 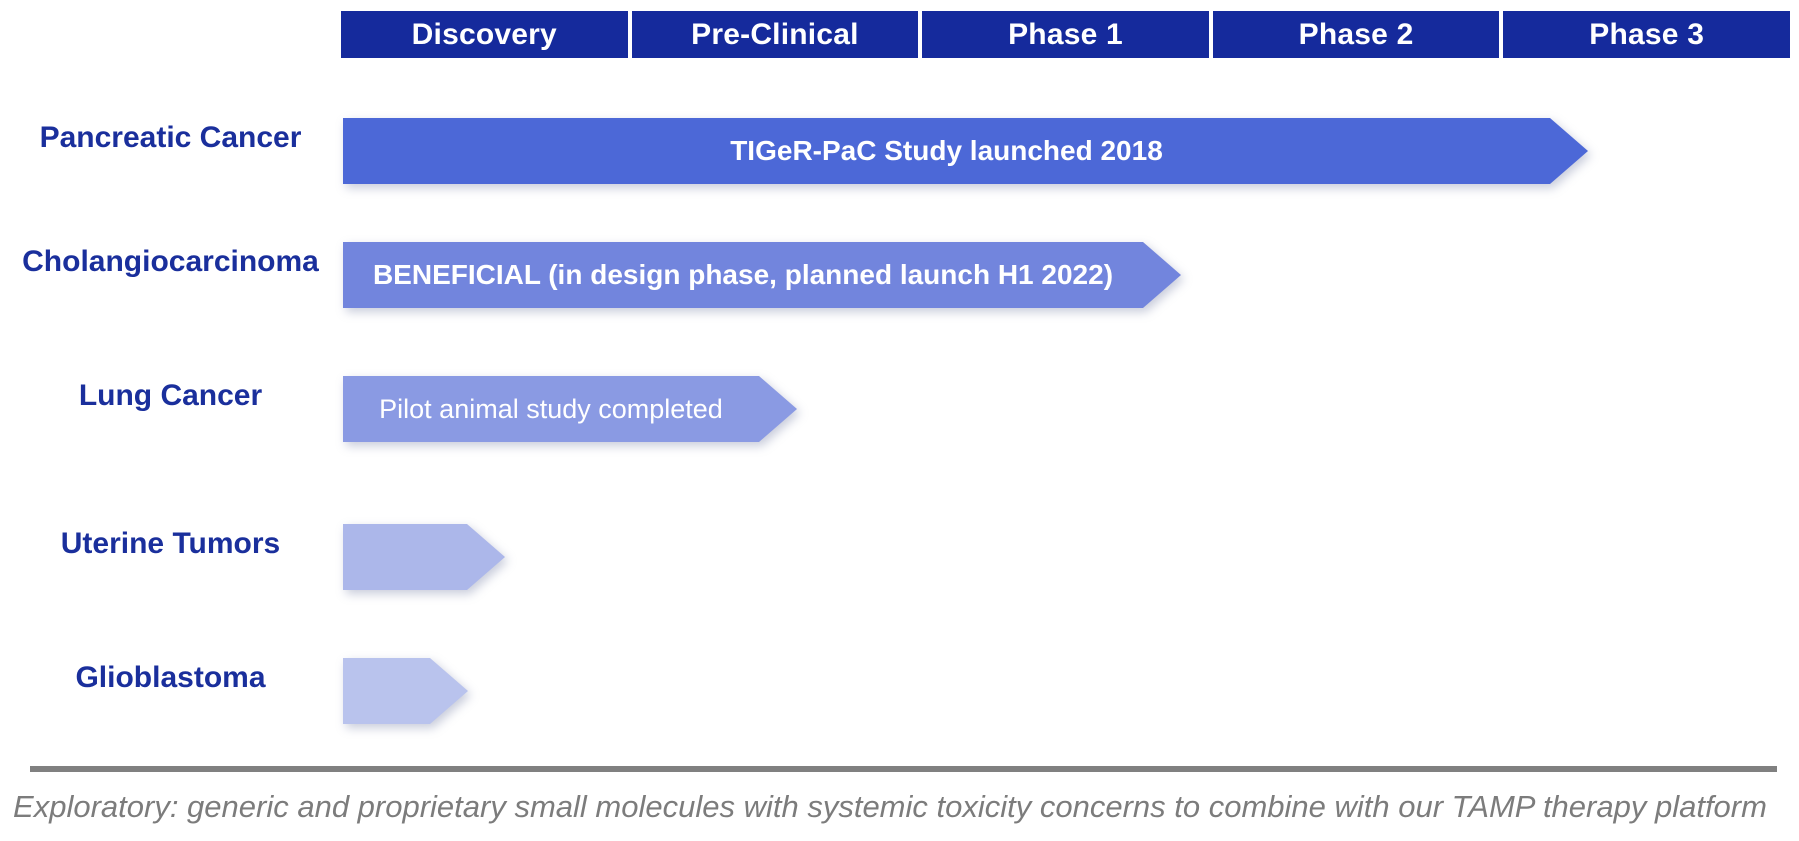 I want to click on footer-divider, so click(x=903, y=769).